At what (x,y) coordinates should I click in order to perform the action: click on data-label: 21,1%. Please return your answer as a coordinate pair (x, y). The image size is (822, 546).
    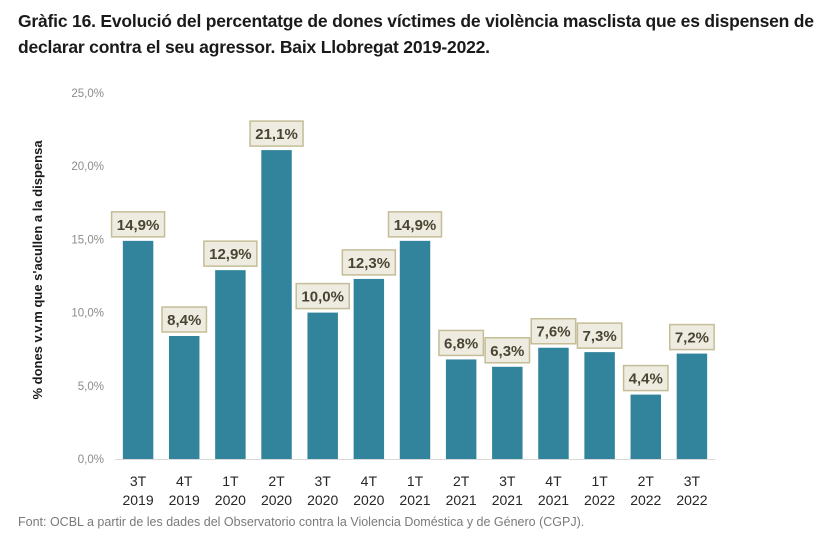
    Looking at the image, I should click on (276, 133).